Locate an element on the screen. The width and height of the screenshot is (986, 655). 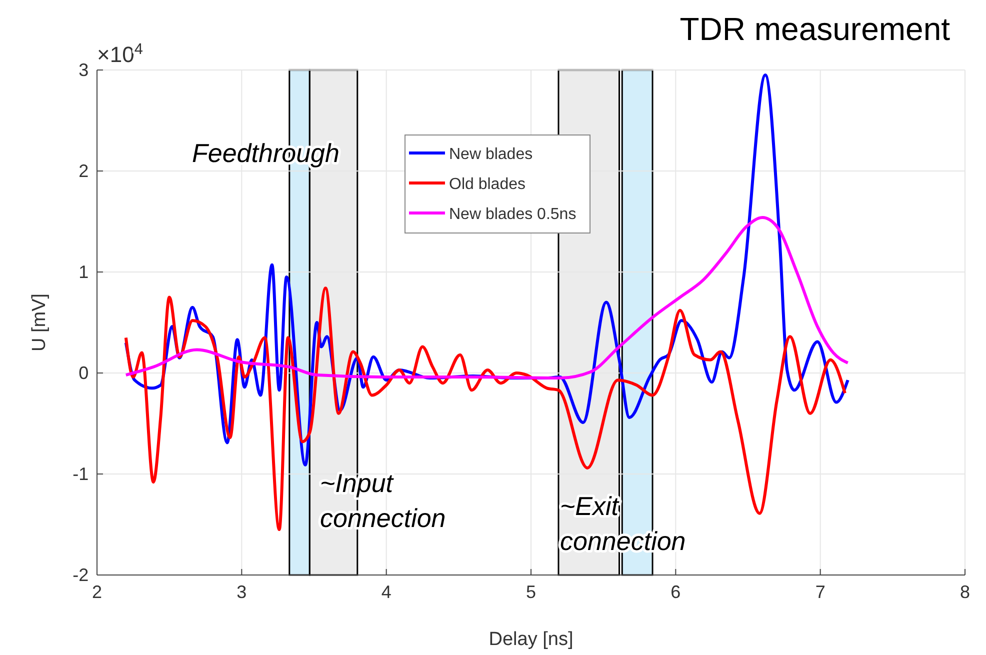
y-tick-label: 2 is located at coordinates (83, 170).